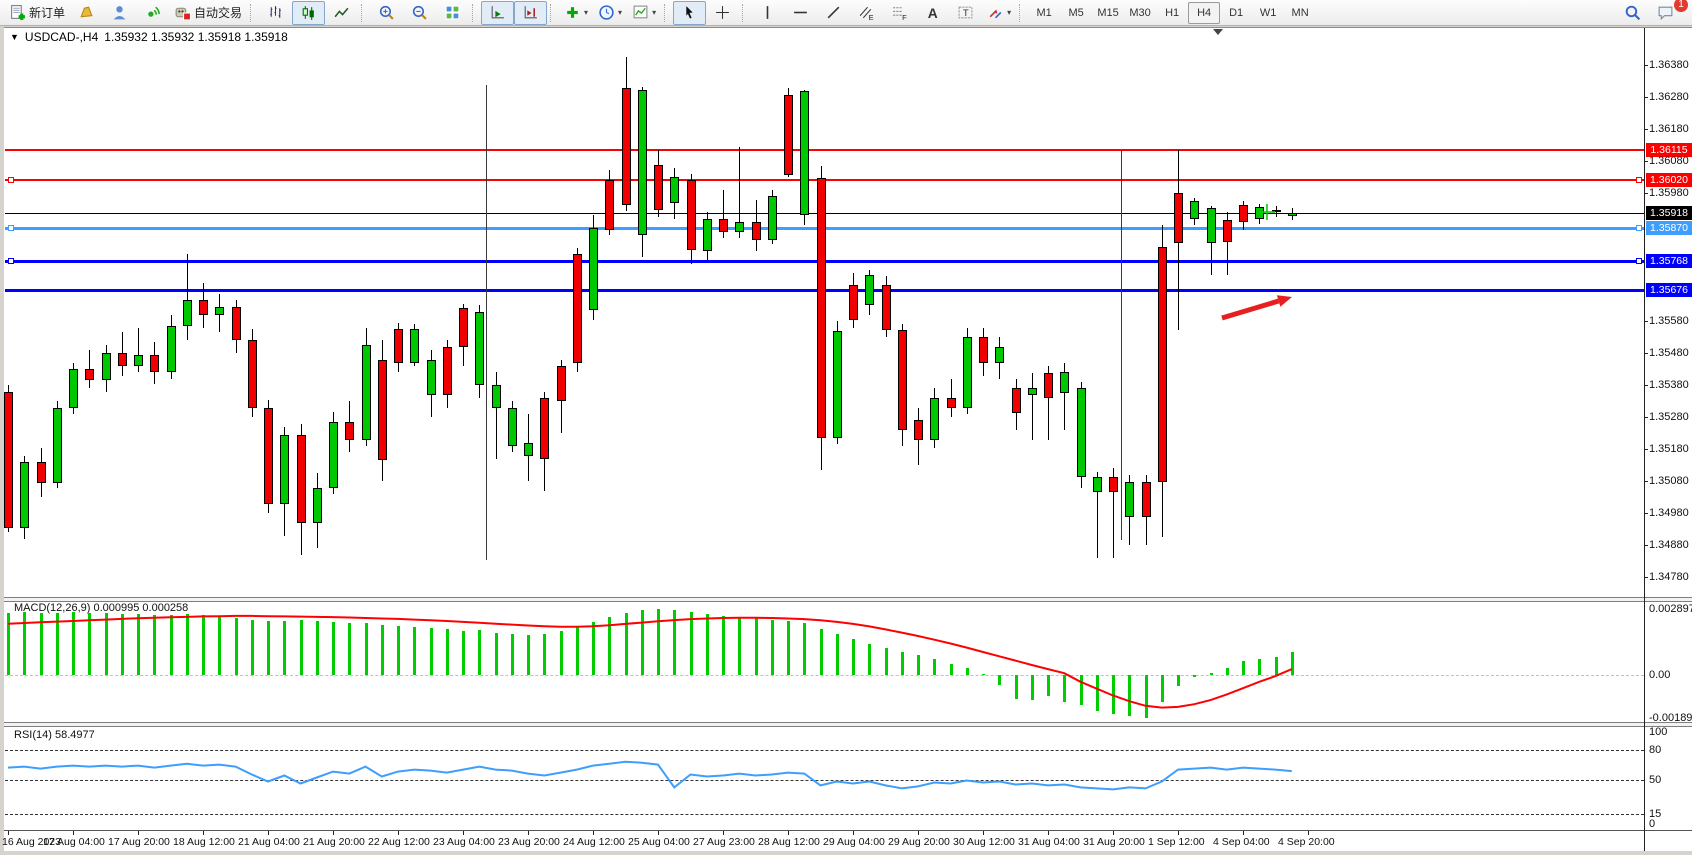  I want to click on shapes-icon, so click(995, 14).